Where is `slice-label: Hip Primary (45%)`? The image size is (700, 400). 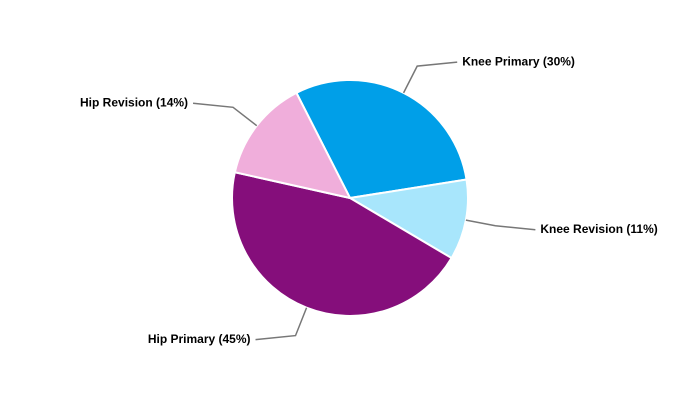 slice-label: Hip Primary (45%) is located at coordinates (199, 339).